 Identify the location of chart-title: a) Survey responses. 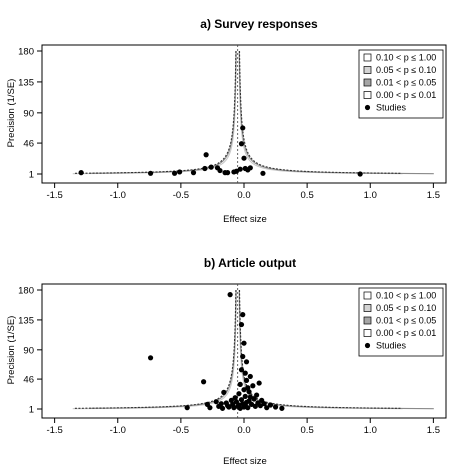
(259, 24).